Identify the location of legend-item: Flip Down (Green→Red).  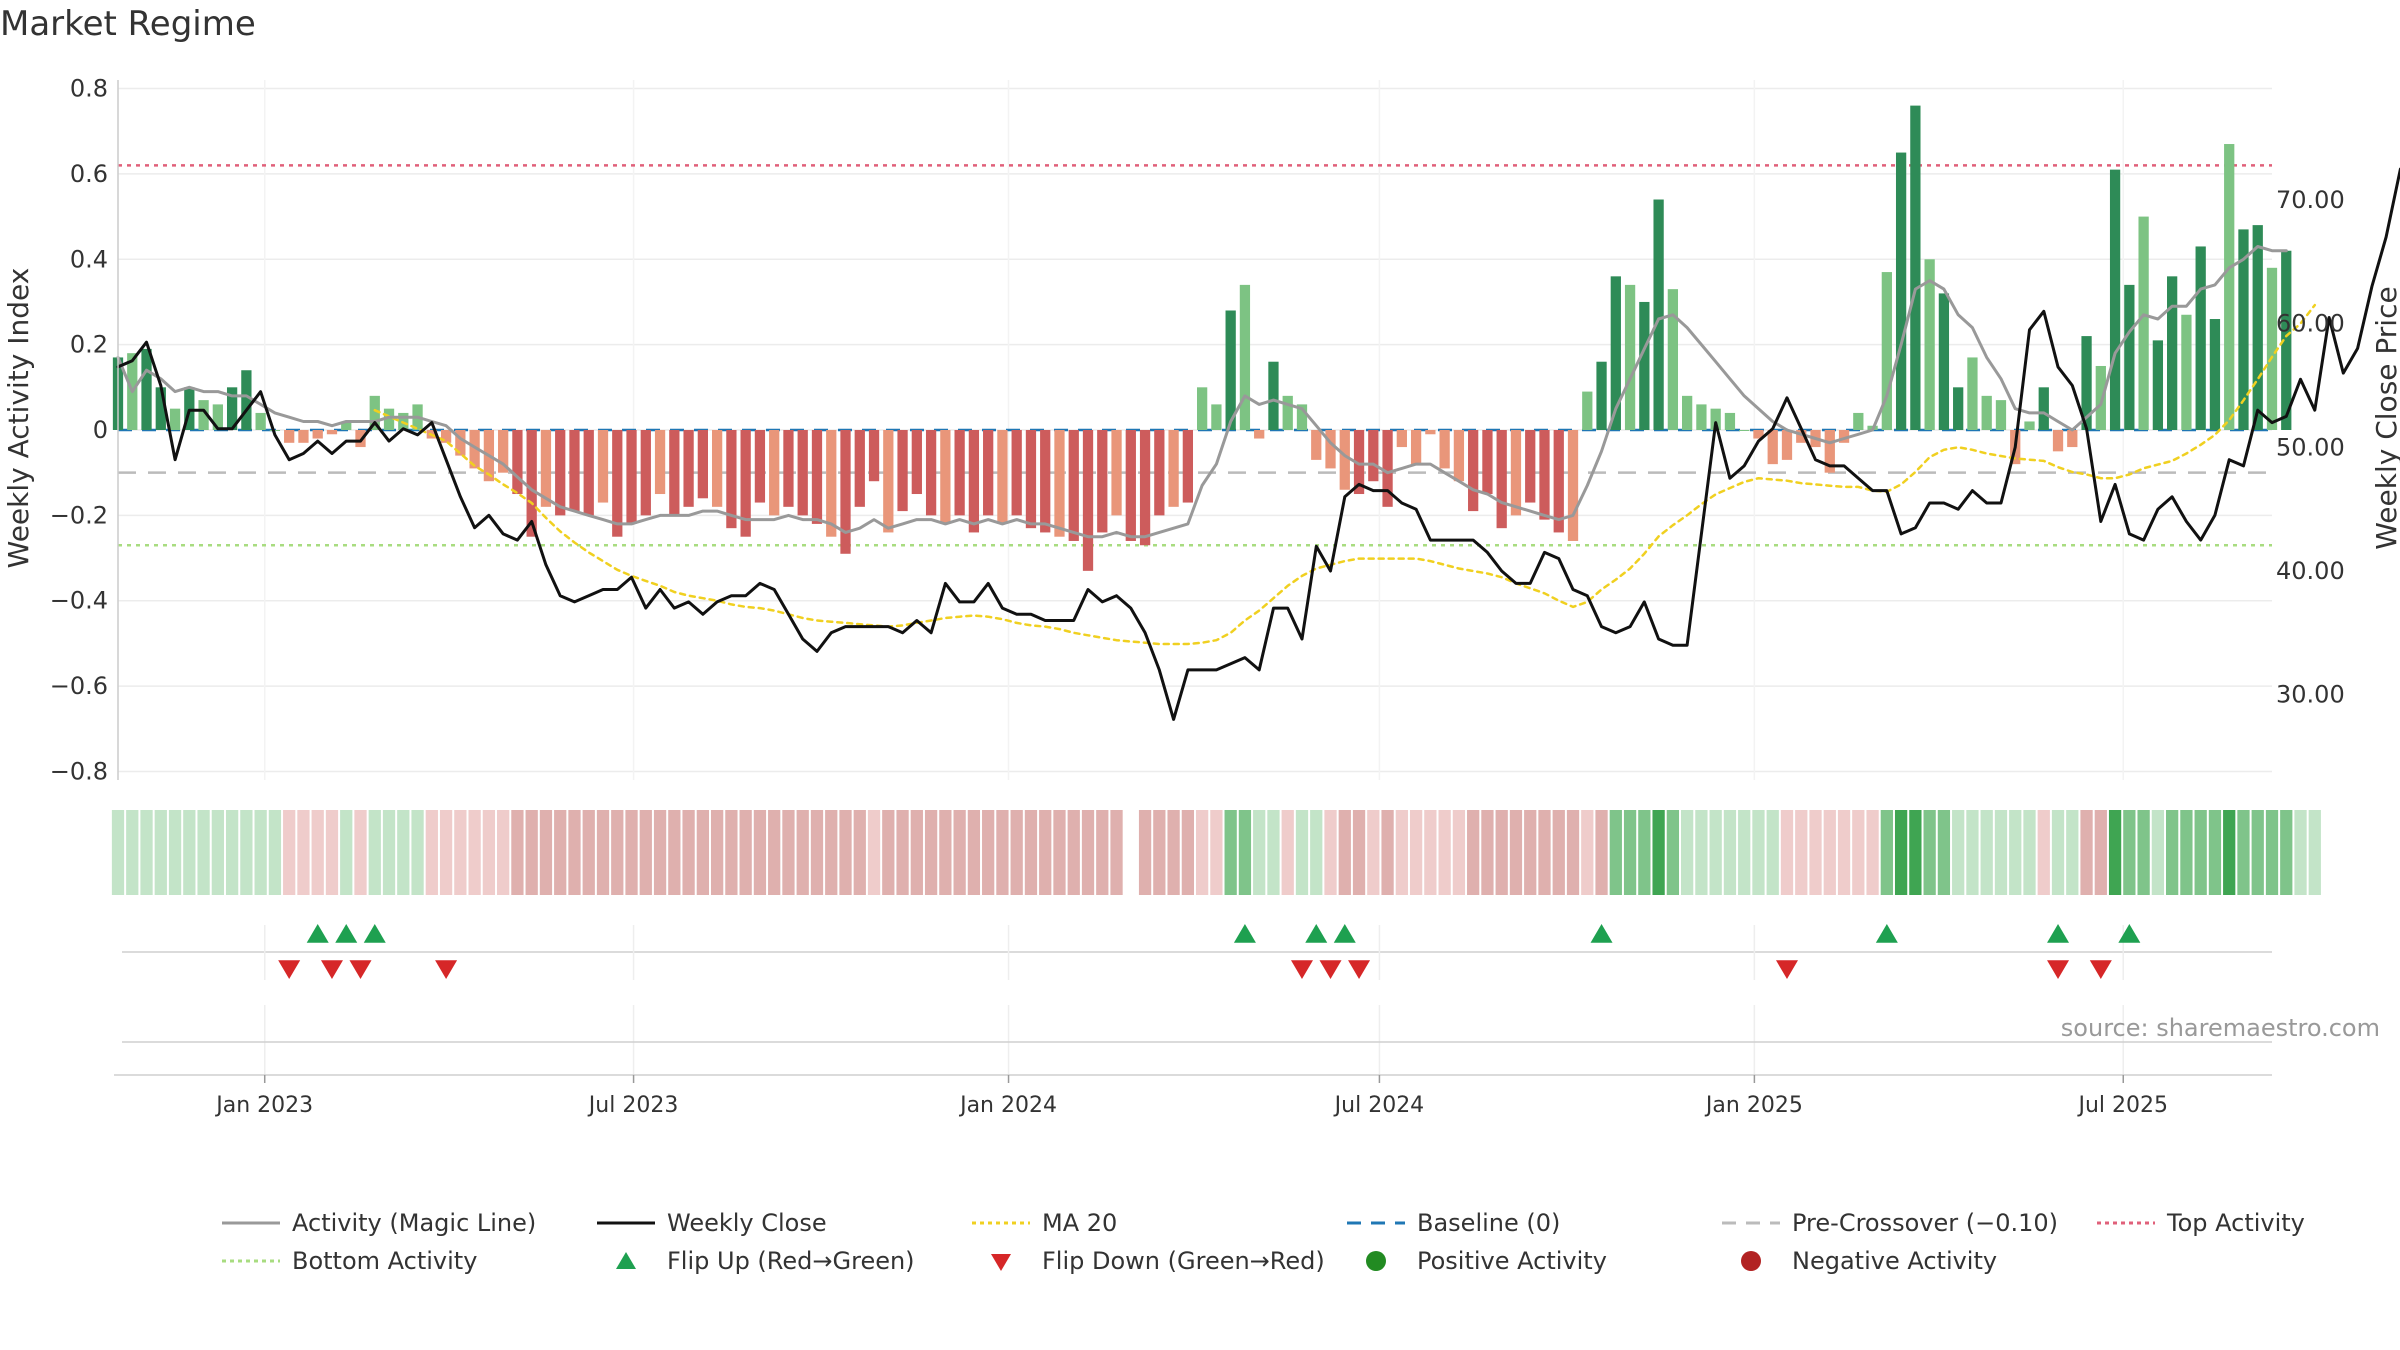
(1147, 1261).